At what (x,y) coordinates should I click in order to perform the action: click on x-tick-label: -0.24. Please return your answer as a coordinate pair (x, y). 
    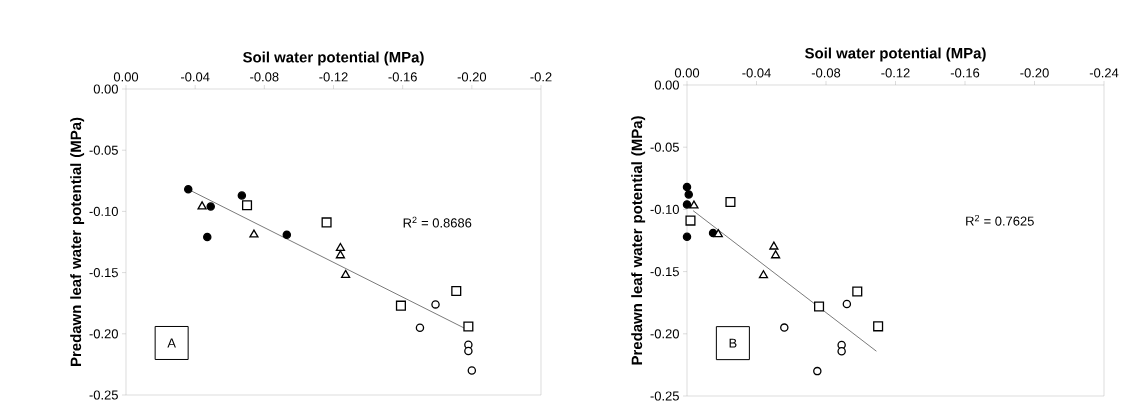
    Looking at the image, I should click on (1104, 73).